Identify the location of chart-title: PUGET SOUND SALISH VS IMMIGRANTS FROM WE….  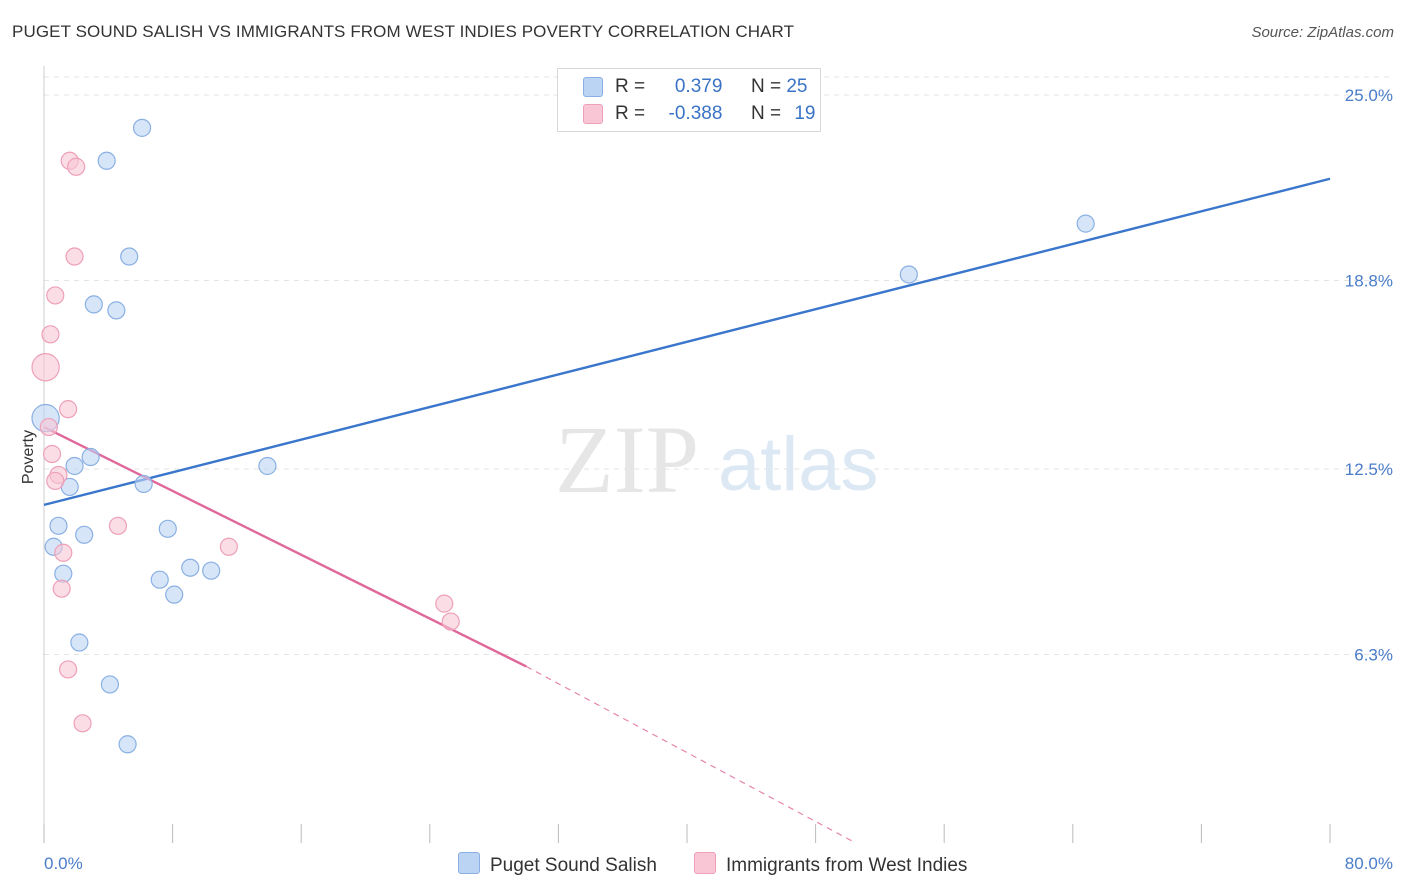
(403, 31).